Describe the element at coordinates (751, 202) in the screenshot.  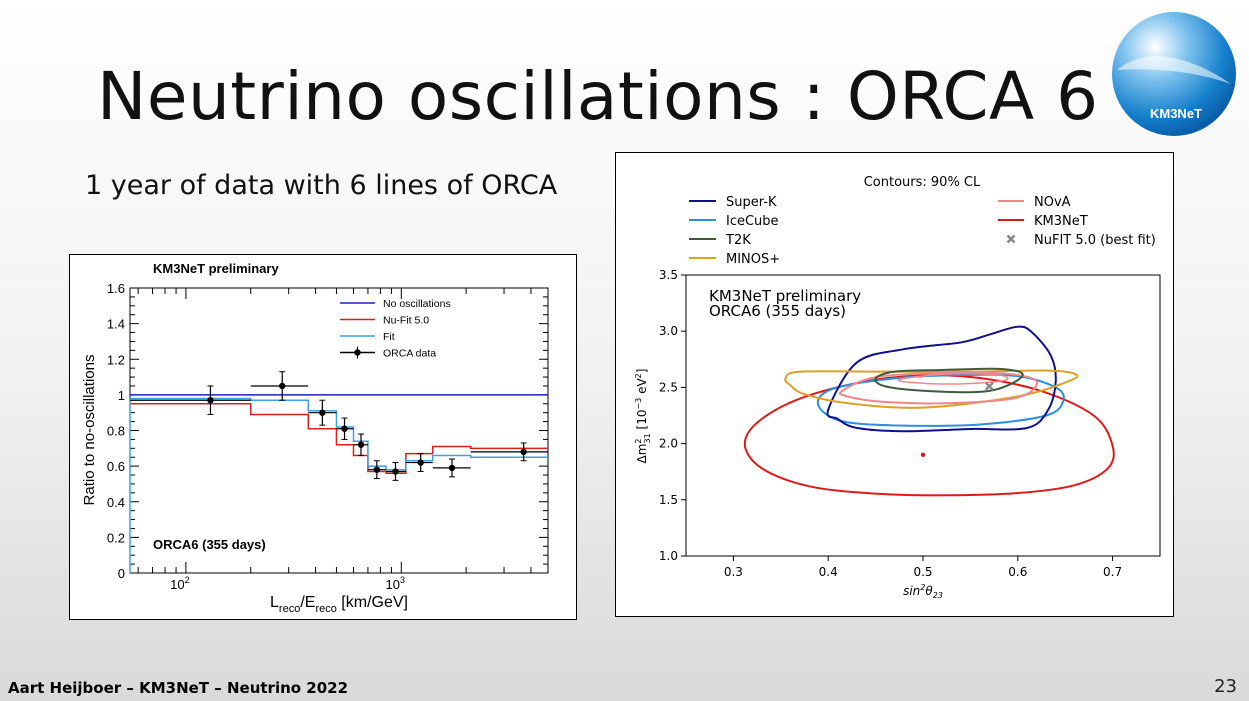
I see `legend-label: Super-K` at that location.